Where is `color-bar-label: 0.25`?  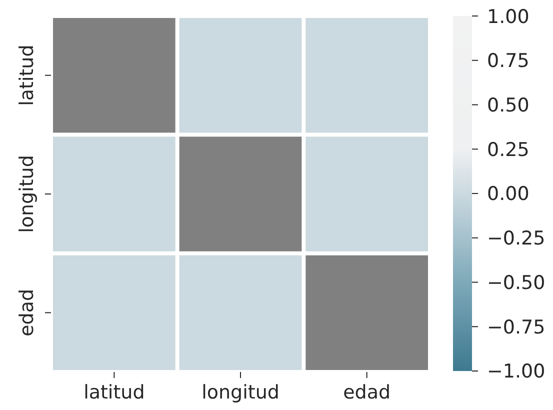
color-bar-label: 0.25 is located at coordinates (508, 149).